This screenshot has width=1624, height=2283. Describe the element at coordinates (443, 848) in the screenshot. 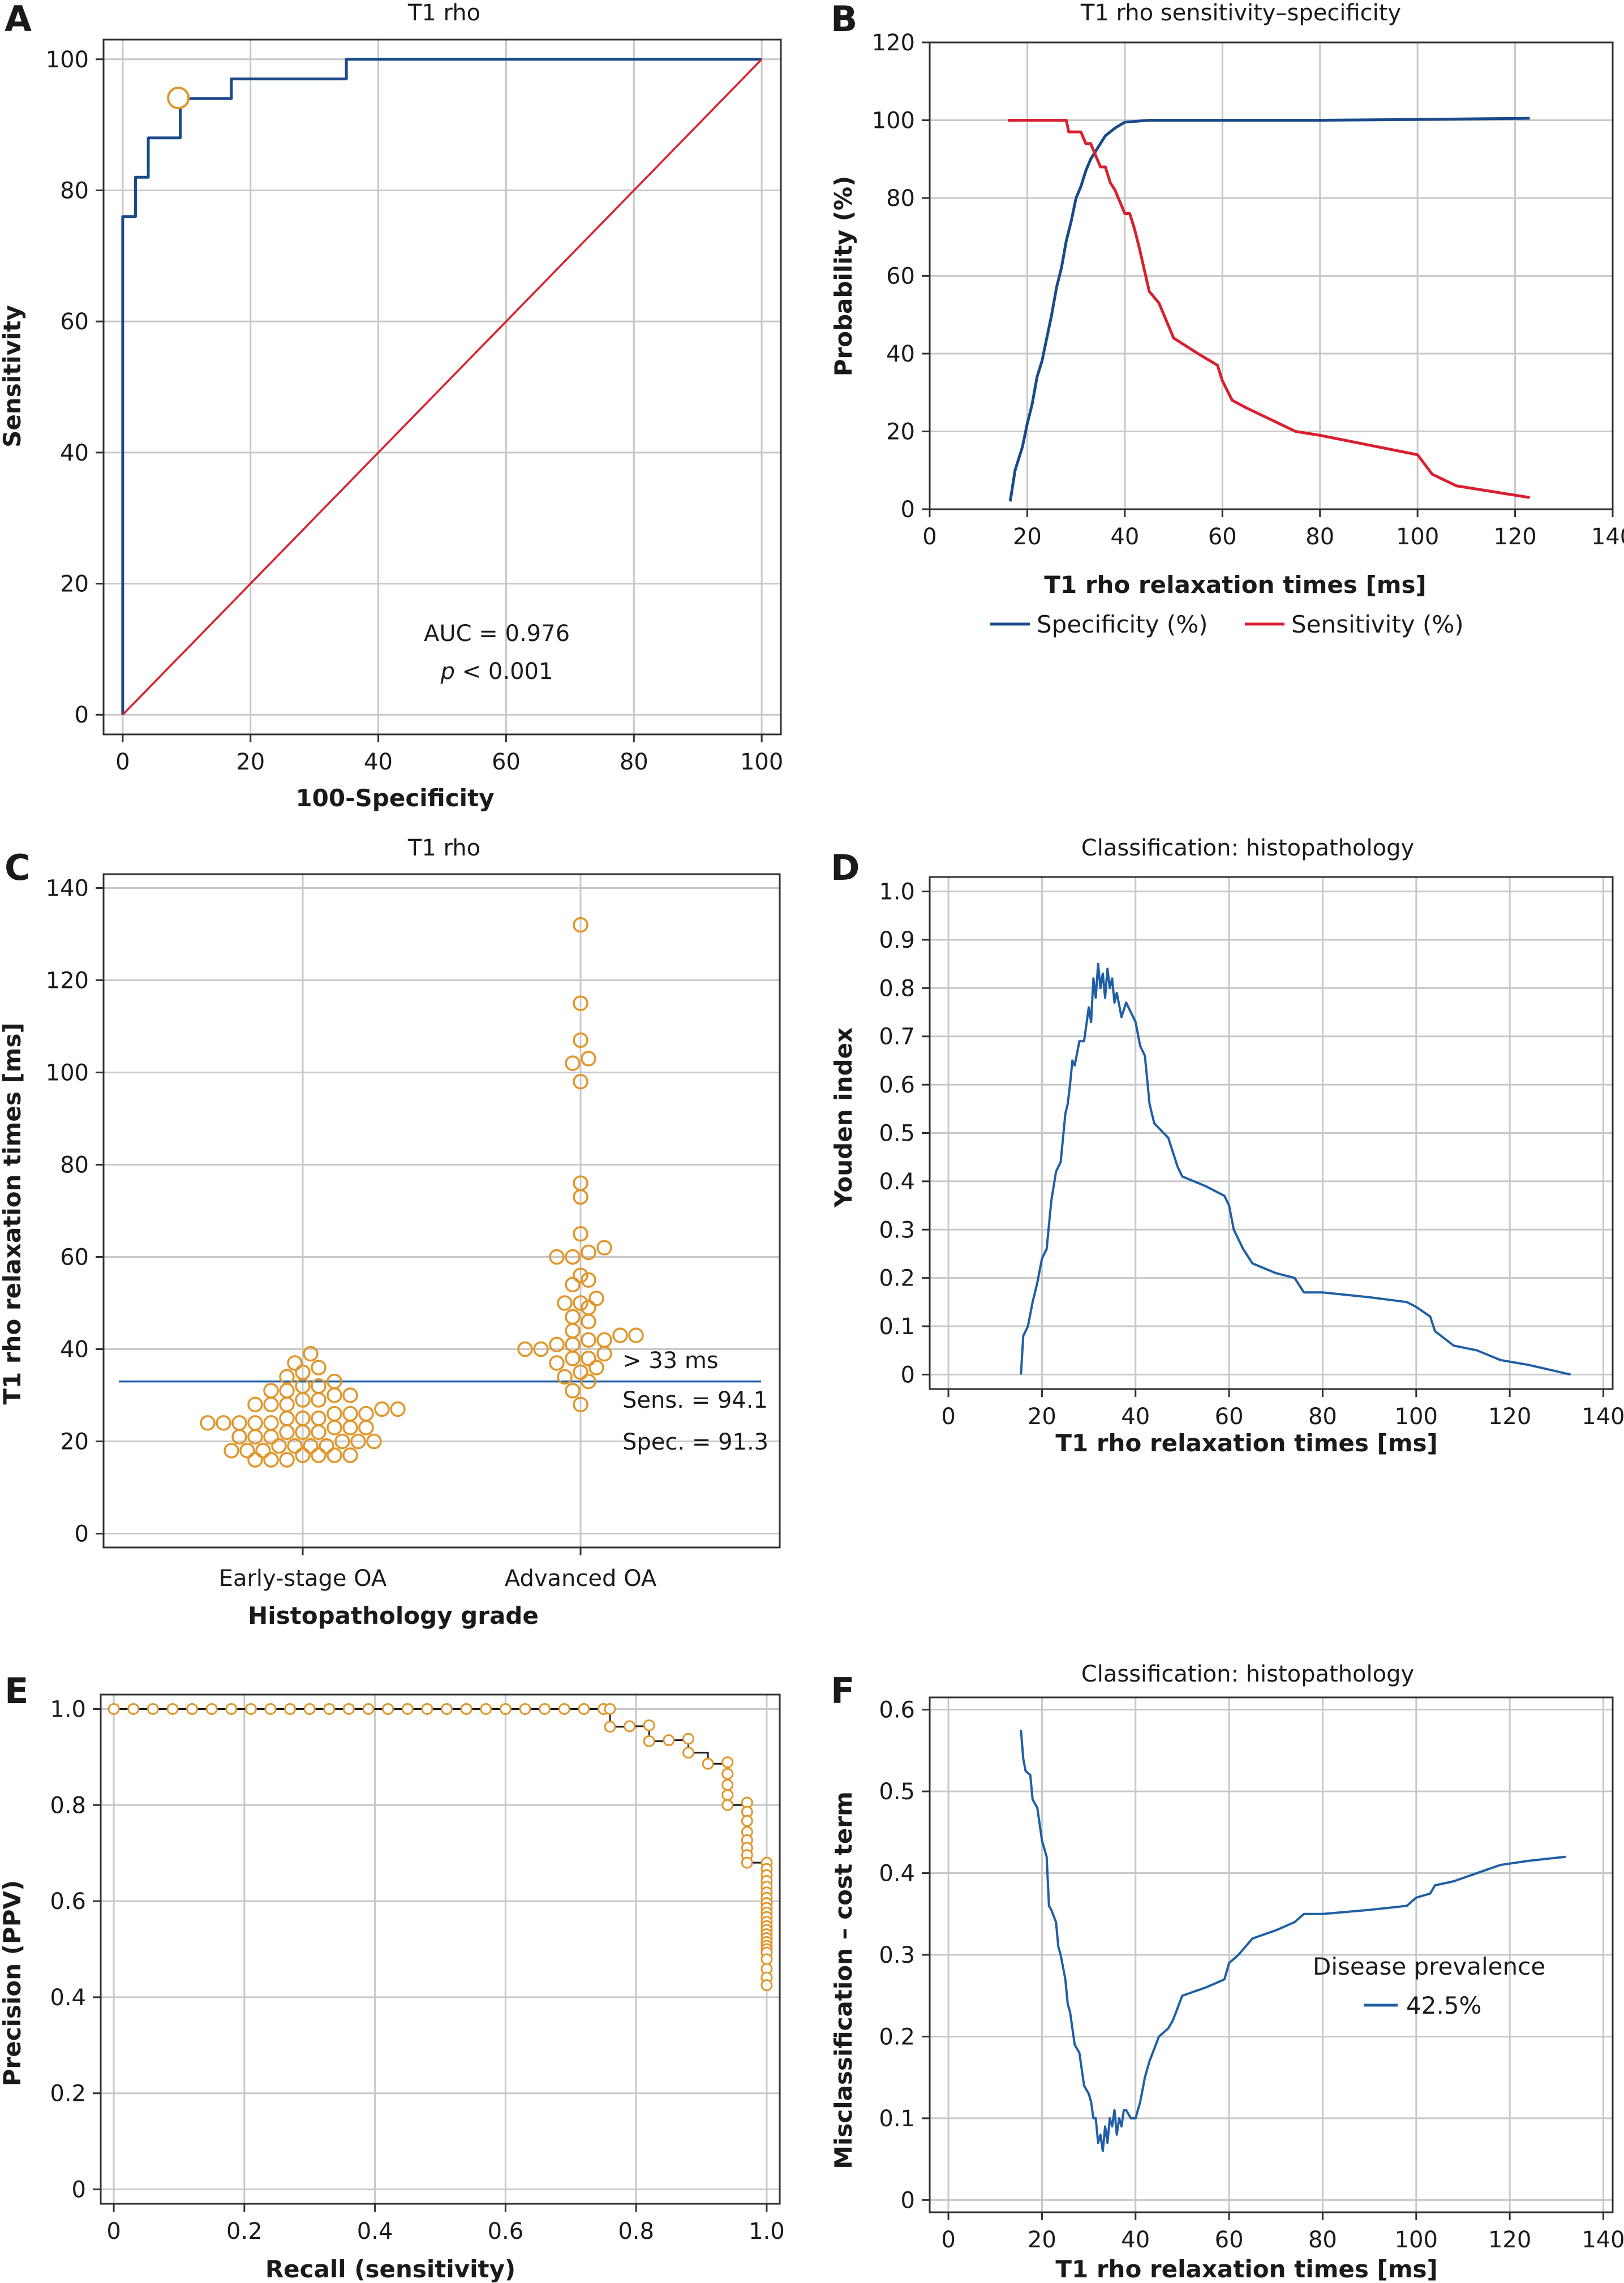

I see `panel-c-title: T1 rho` at that location.